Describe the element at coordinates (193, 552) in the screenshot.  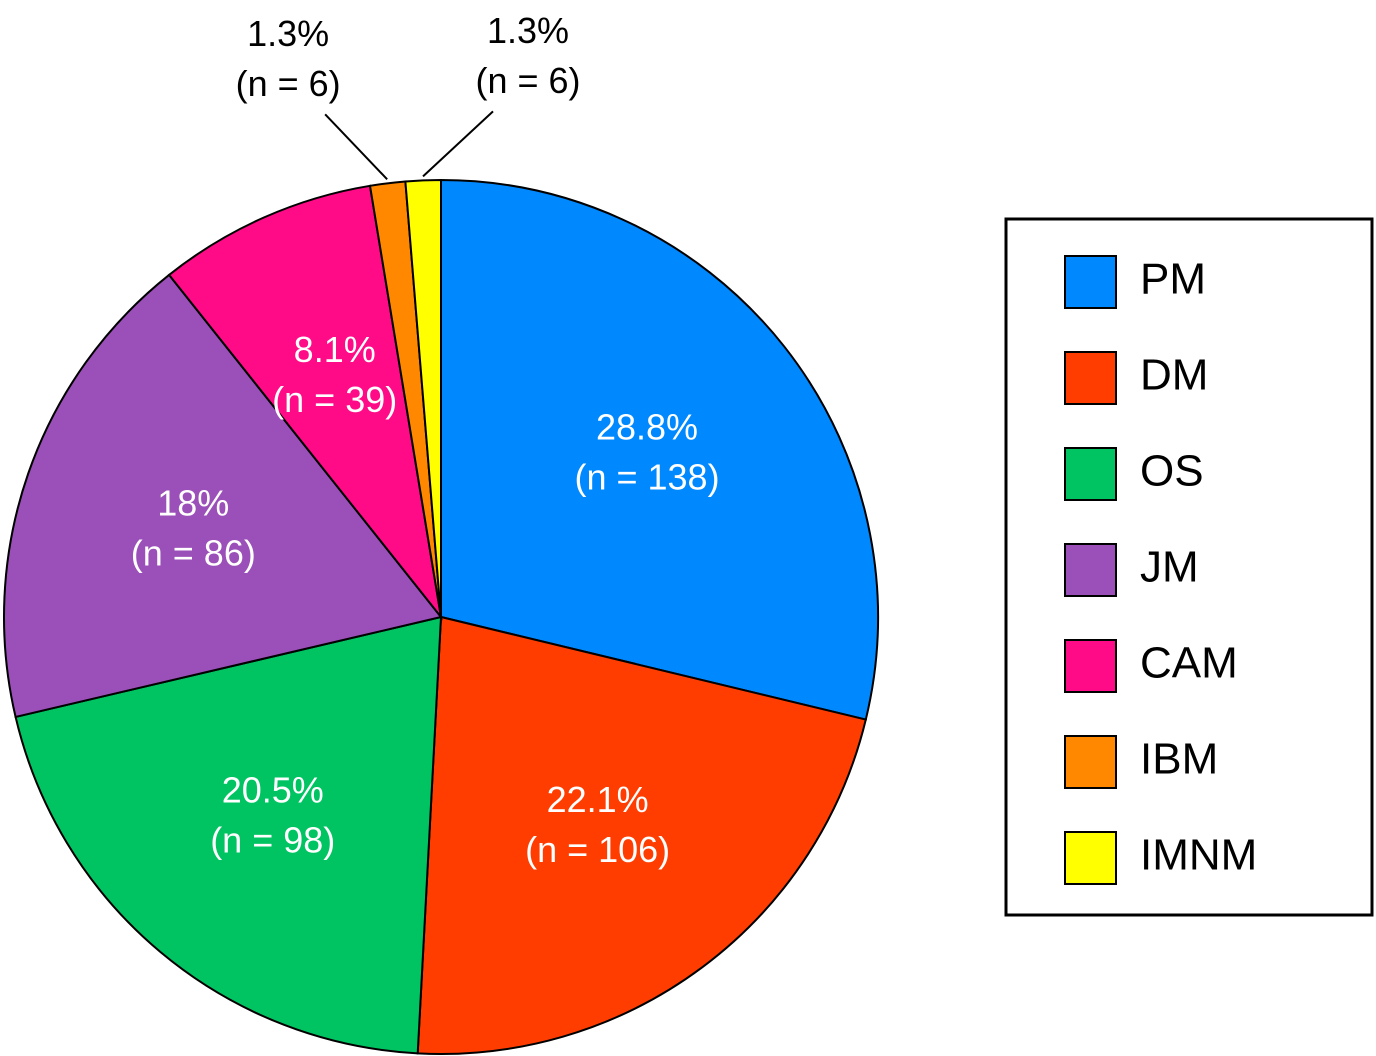
I see `slice-count-label: (n = 86)` at that location.